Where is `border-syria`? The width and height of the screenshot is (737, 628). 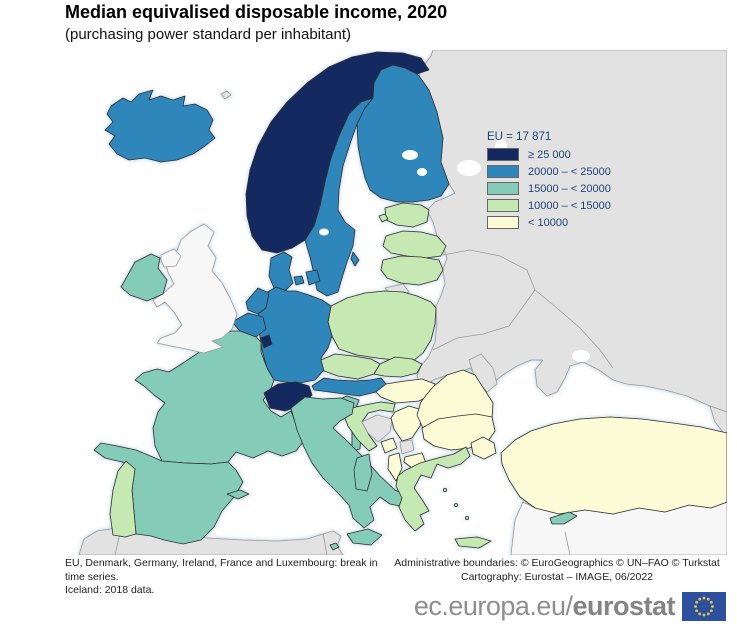 border-syria is located at coordinates (567, 543).